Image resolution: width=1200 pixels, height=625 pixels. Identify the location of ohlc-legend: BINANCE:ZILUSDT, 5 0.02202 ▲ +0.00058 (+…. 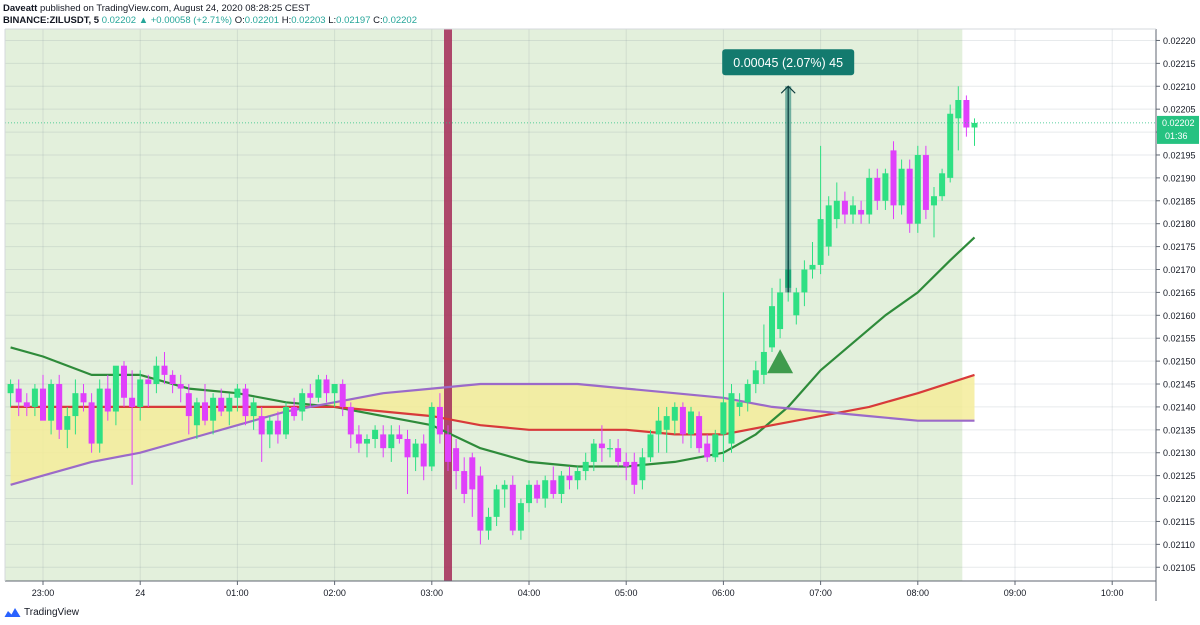
(210, 20).